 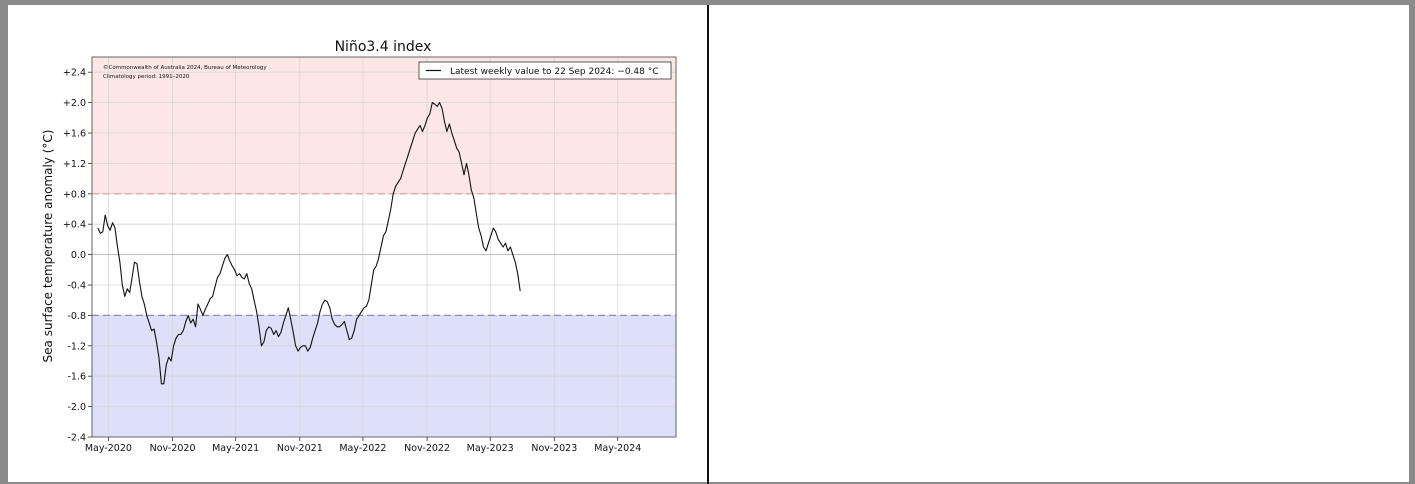 What do you see at coordinates (76, 407) in the screenshot?
I see `y-tick-label: -2.0` at bounding box center [76, 407].